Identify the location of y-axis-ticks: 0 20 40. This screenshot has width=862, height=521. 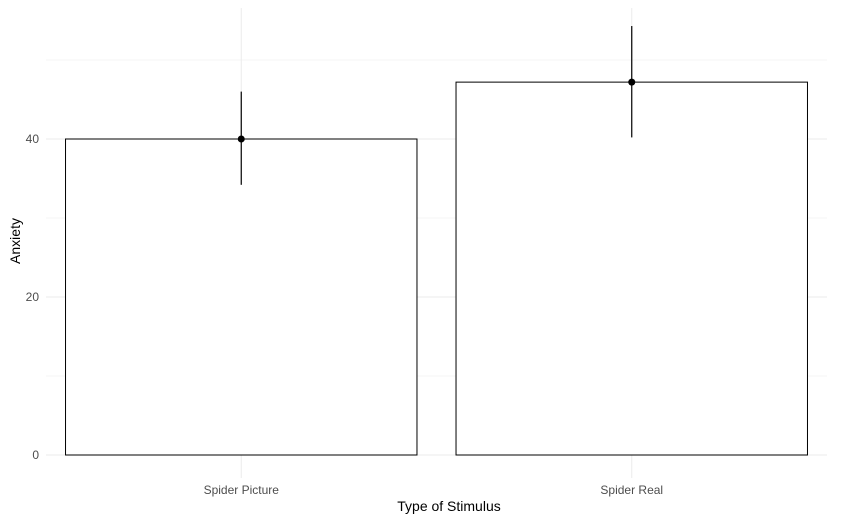
(33, 297).